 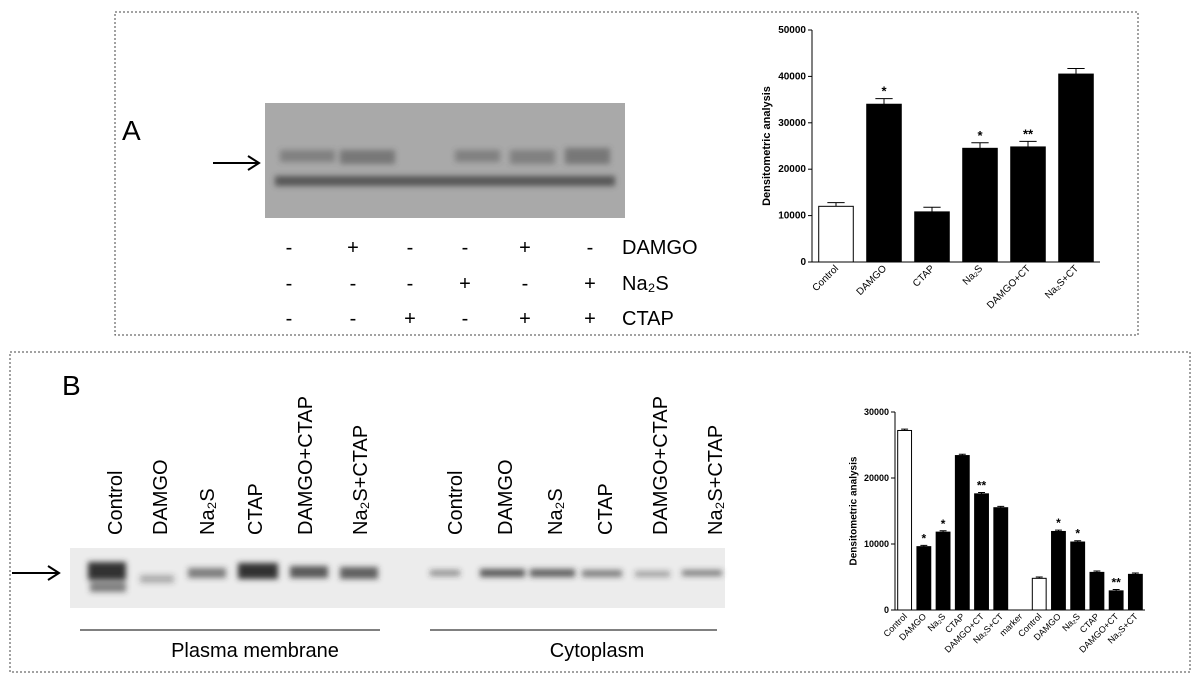 I want to click on lane-label: Na₂S, so click(x=208, y=511).